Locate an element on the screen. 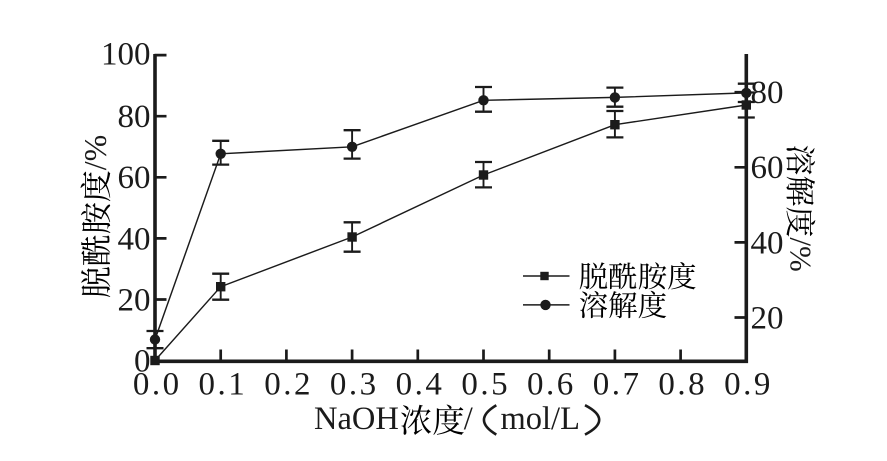  svg-text: 0.6 is located at coordinates (551, 384).